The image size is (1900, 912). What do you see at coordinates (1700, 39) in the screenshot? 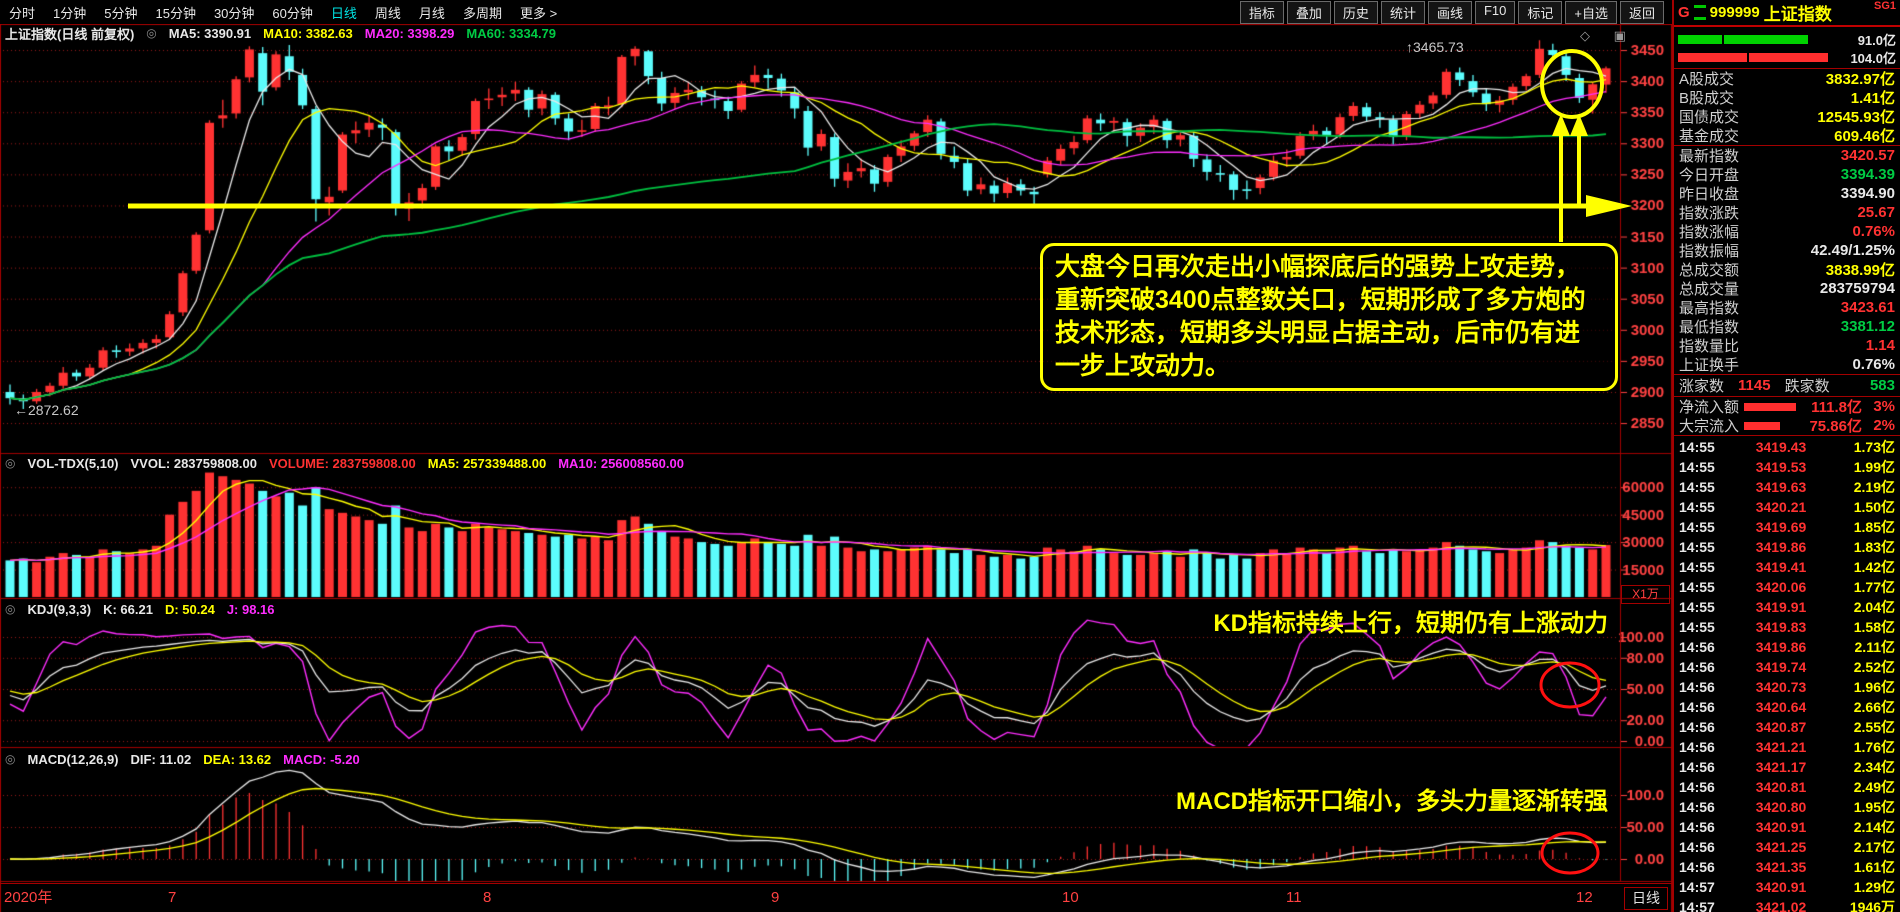
I see `buy-bar-segment` at bounding box center [1700, 39].